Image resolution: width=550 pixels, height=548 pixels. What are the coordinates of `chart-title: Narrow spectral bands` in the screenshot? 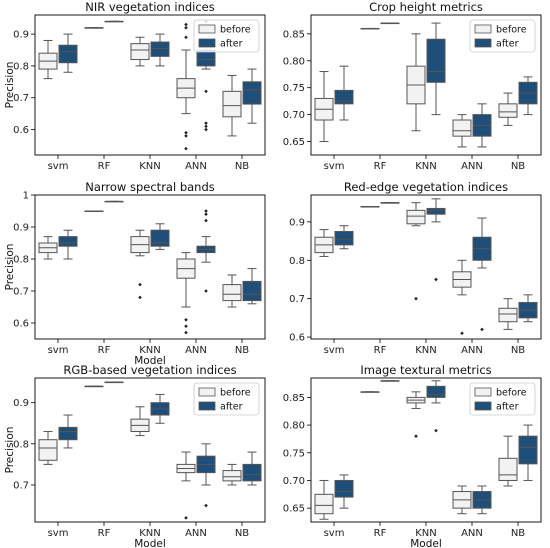 It's located at (150, 187).